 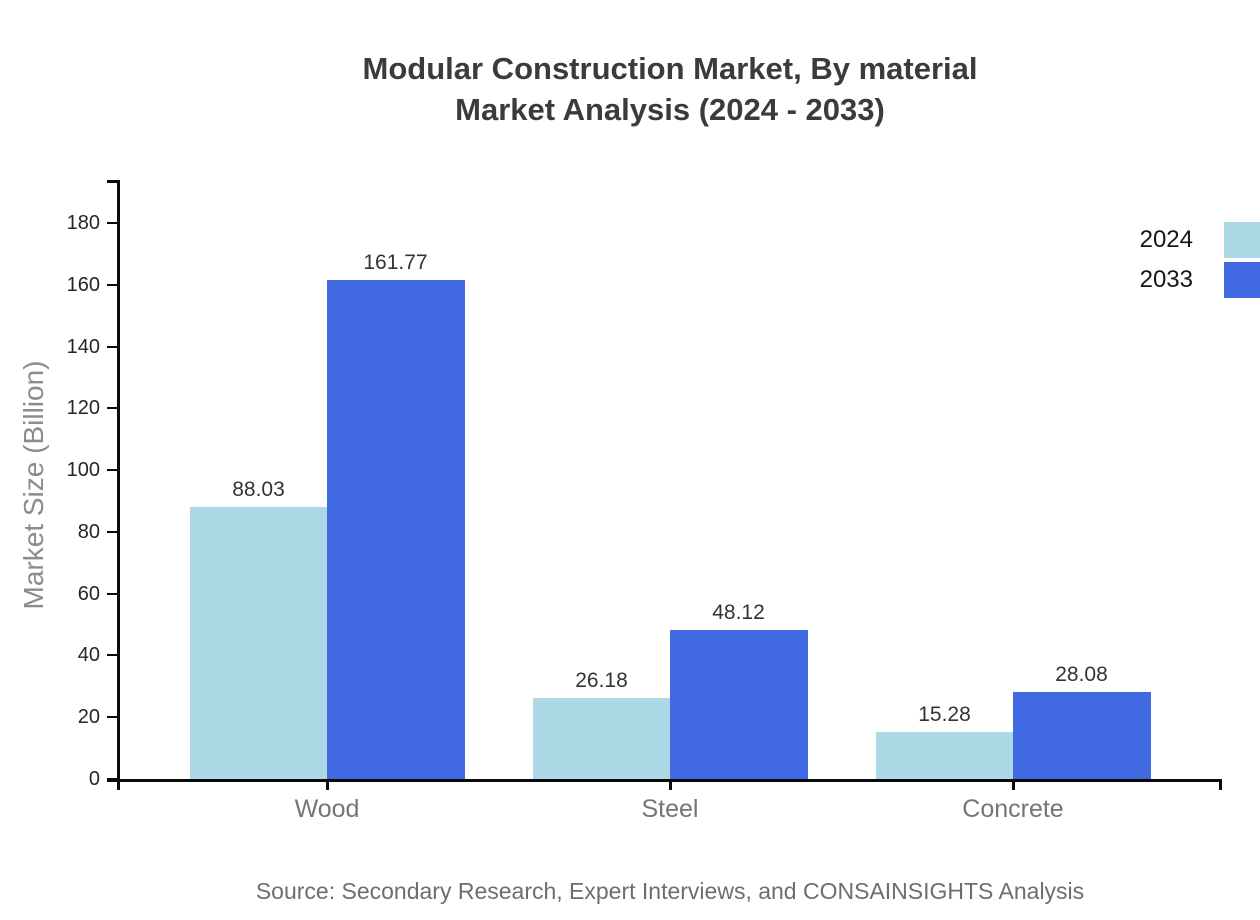 I want to click on y-tick-label-140: 140, so click(x=83, y=346).